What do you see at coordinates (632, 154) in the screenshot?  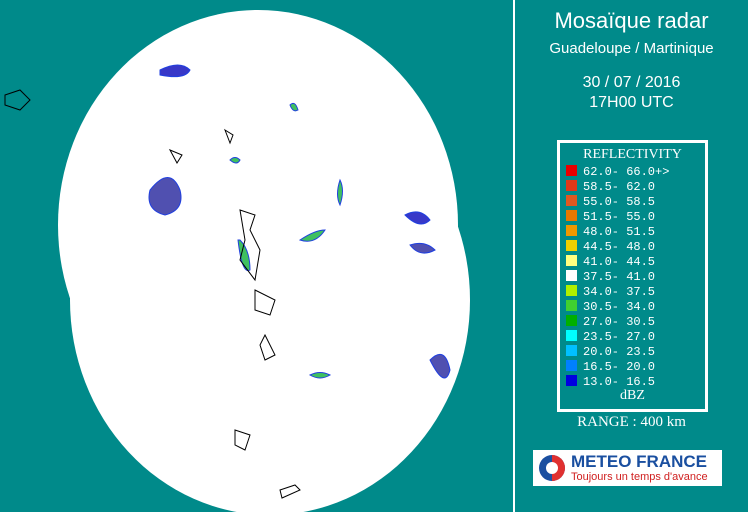 I see `legend-title: REFLECTIVITY` at bounding box center [632, 154].